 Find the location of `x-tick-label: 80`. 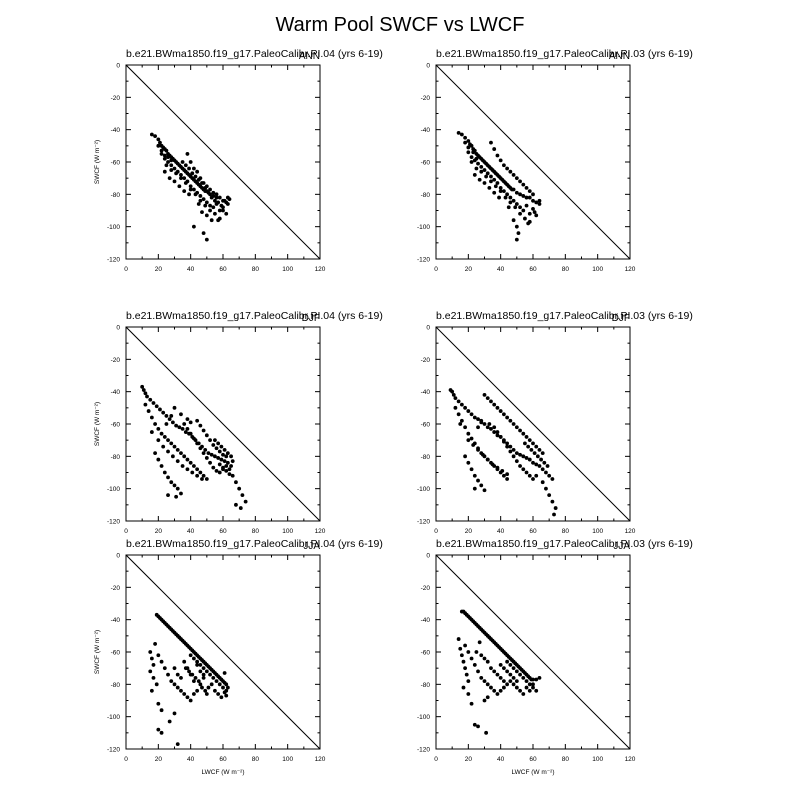

x-tick-label: 80 is located at coordinates (256, 269).